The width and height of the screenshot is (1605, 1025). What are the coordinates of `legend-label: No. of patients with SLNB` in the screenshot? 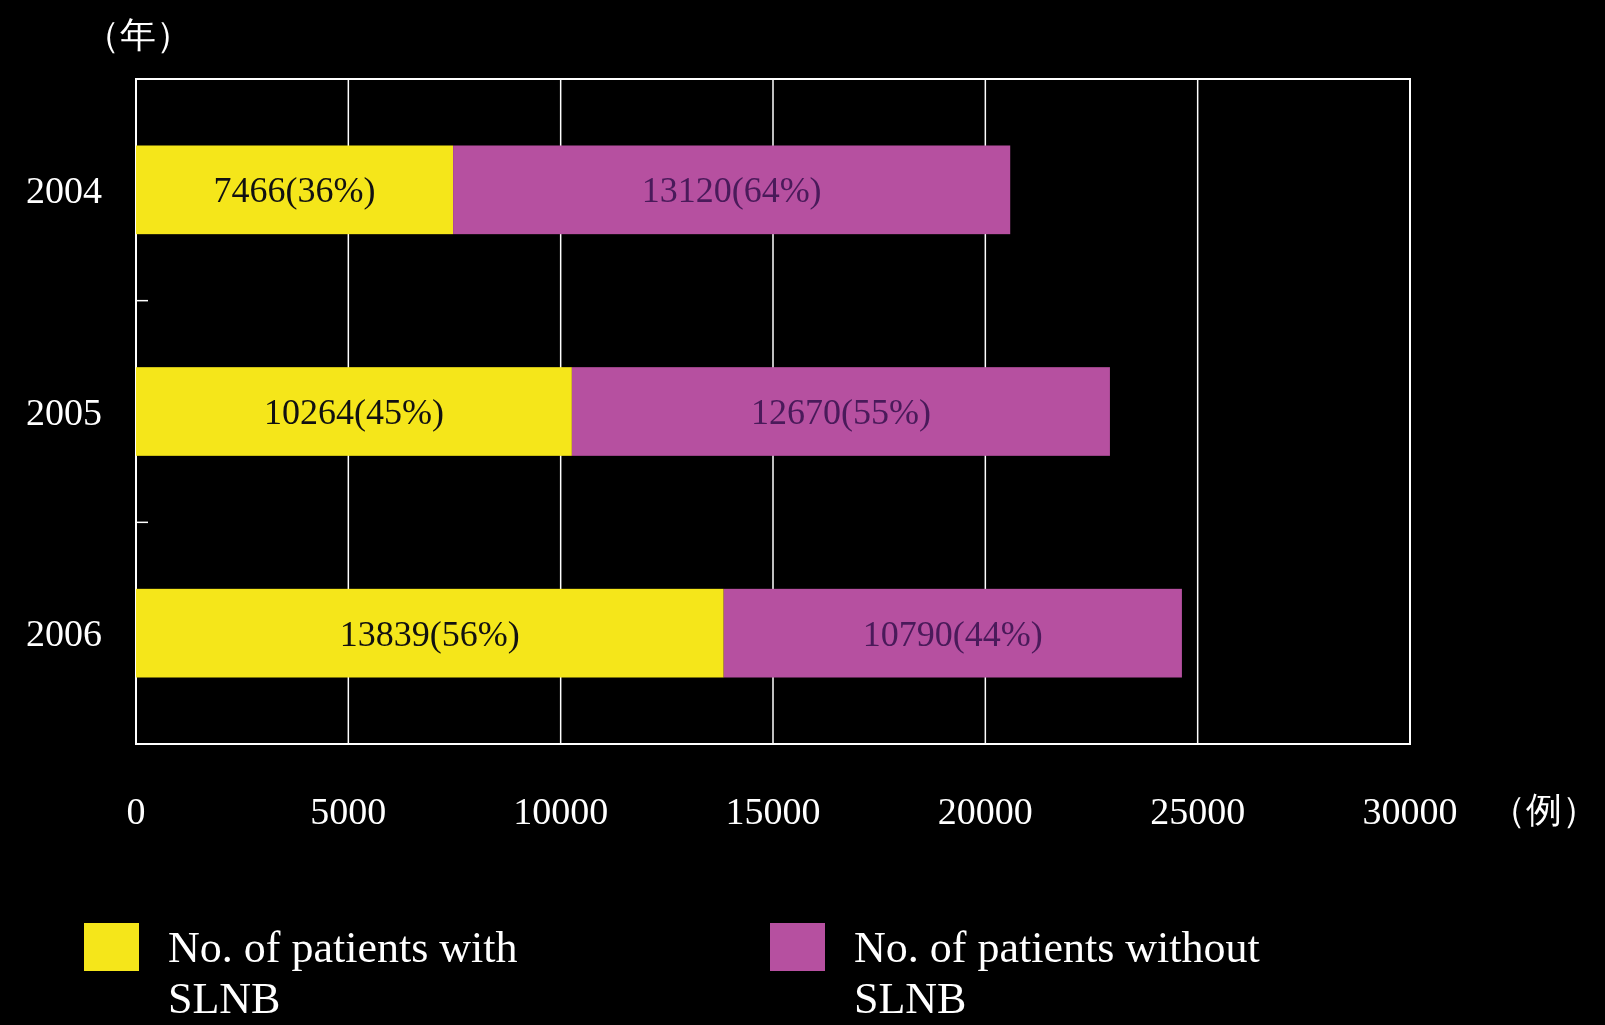 It's located at (343, 973).